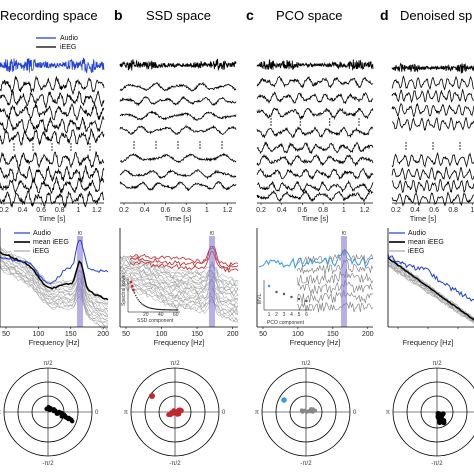  Describe the element at coordinates (430, 278) in the screenshot. I see `denoised-audio-spectrum` at that location.